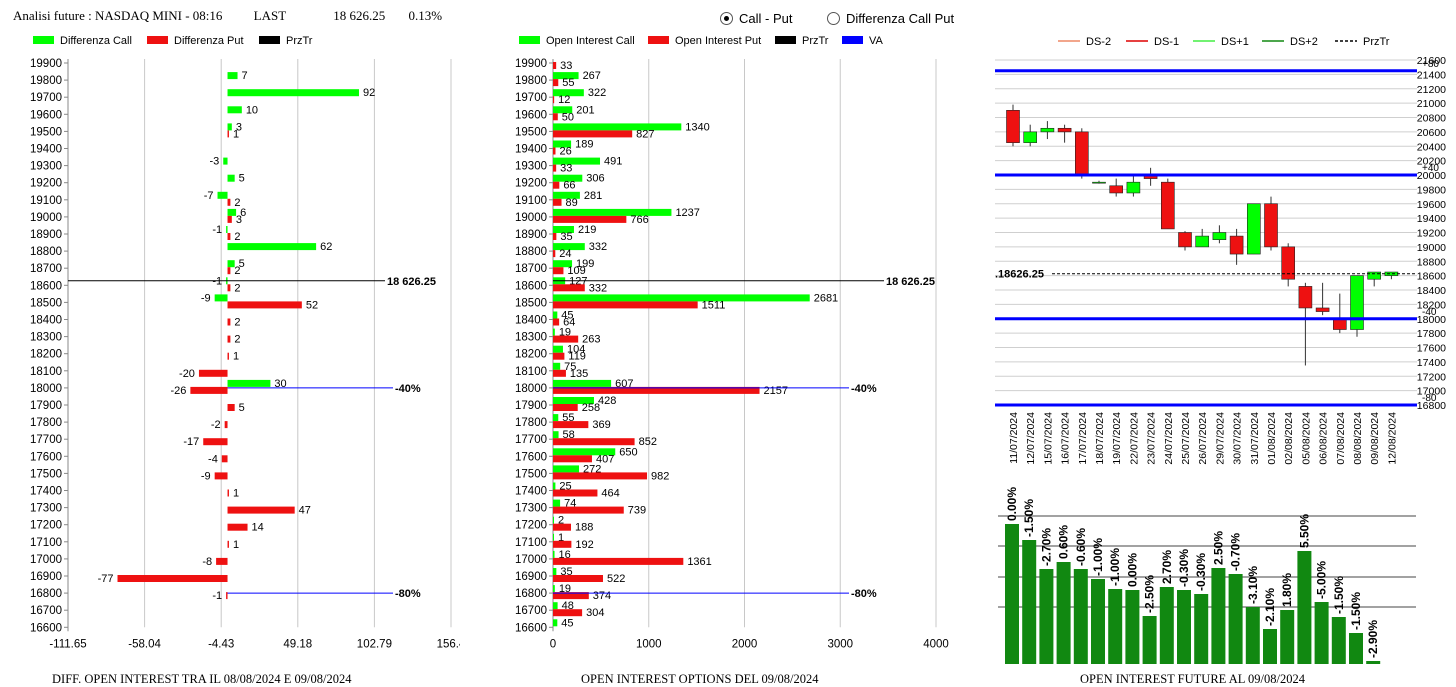 This screenshot has height=687, width=1456. Describe the element at coordinates (46, 115) in the screenshot. I see `strike-label: 19600` at that location.